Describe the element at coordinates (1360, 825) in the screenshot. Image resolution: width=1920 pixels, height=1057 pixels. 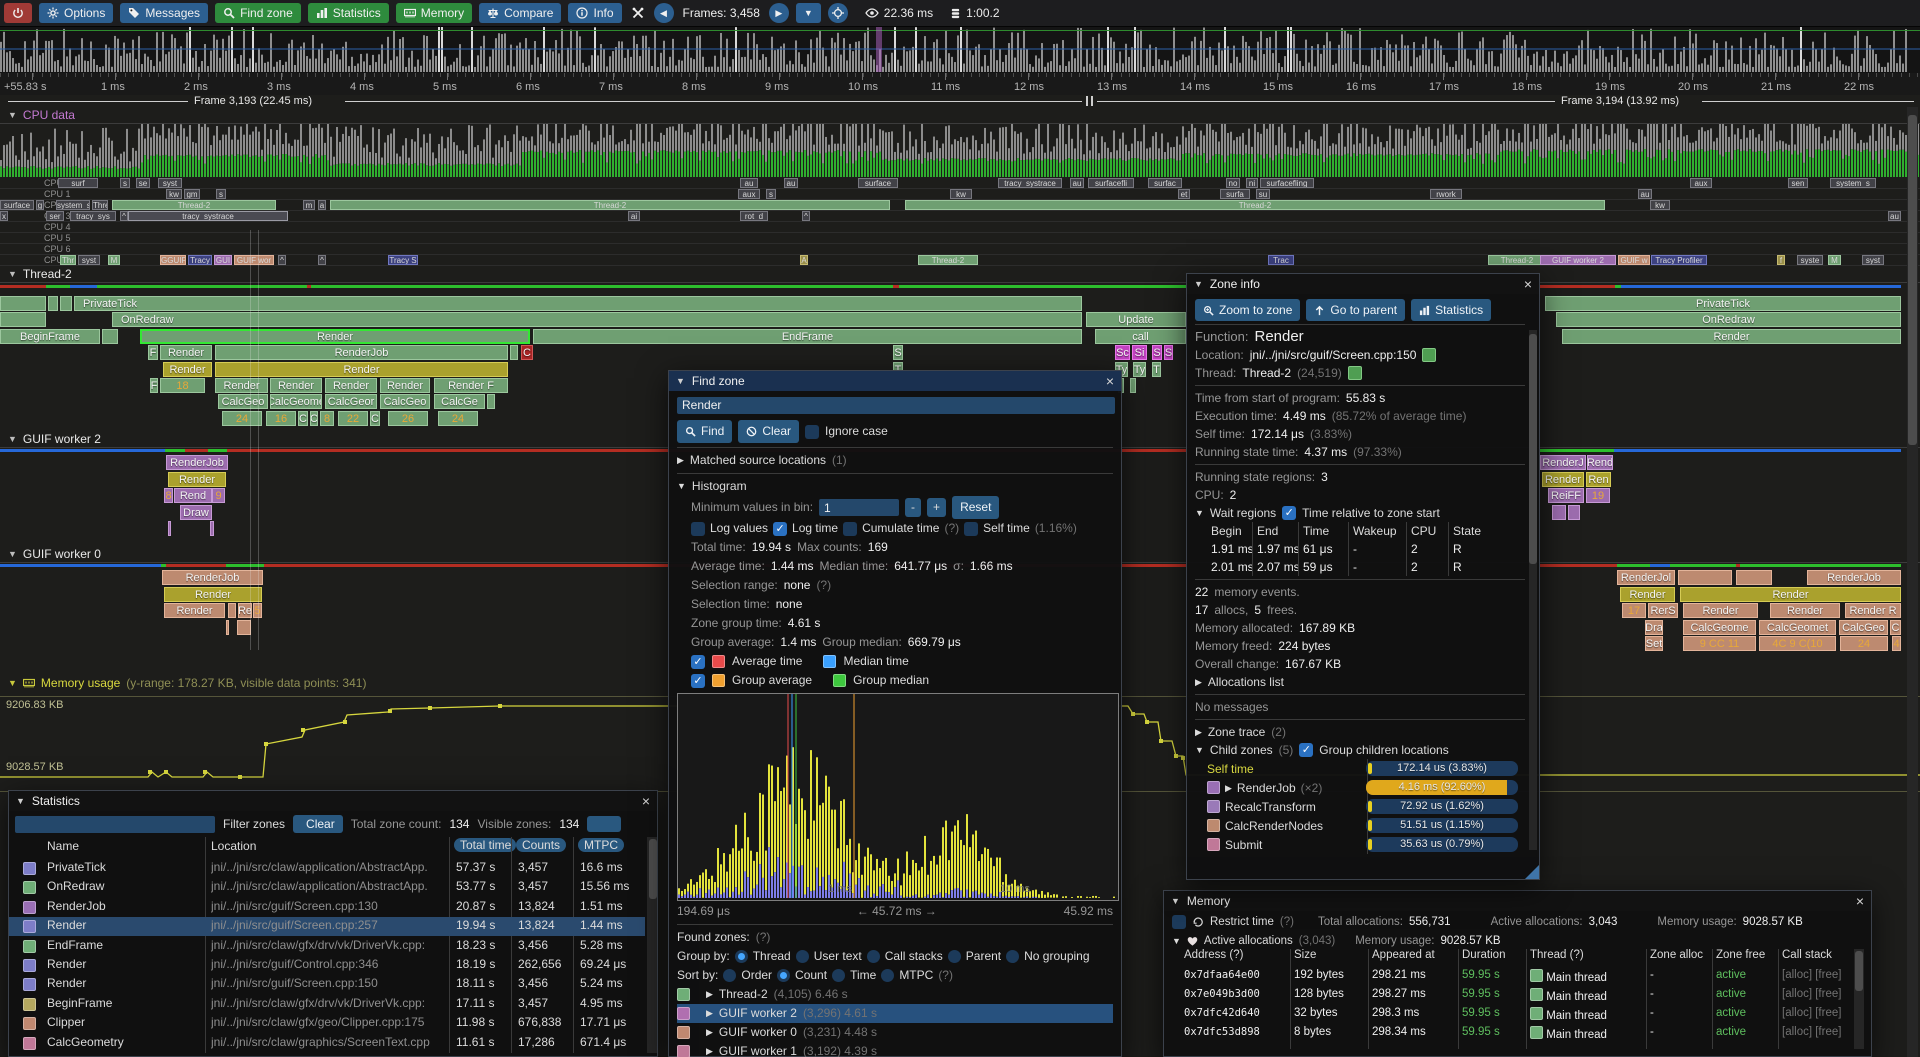
I see `child-zone-row: CalcRenderNodes 51.51 us (1.15%)` at that location.